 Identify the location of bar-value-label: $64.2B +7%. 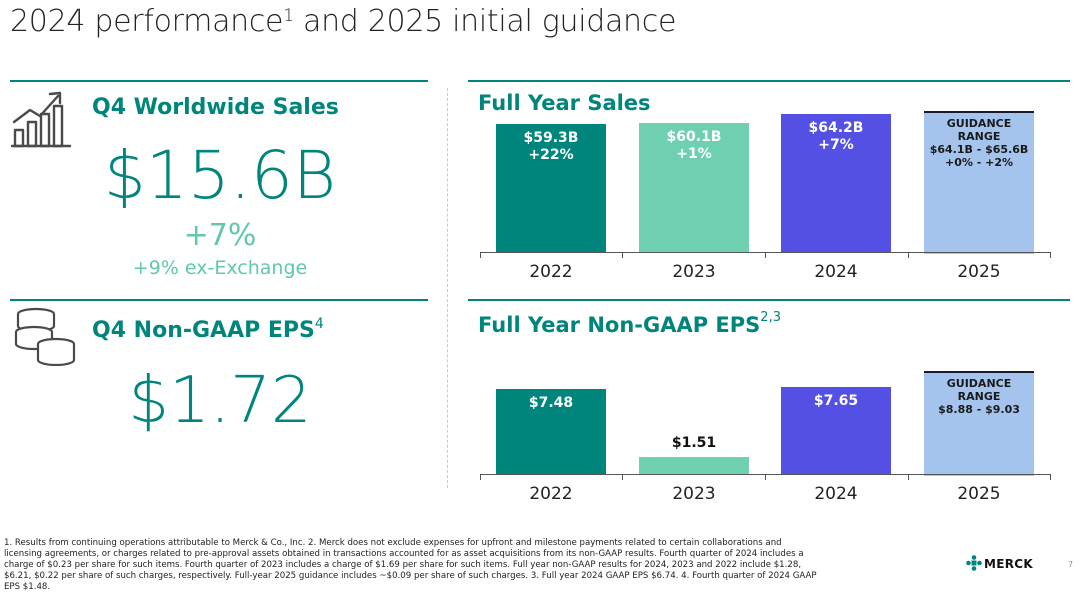
(836, 137).